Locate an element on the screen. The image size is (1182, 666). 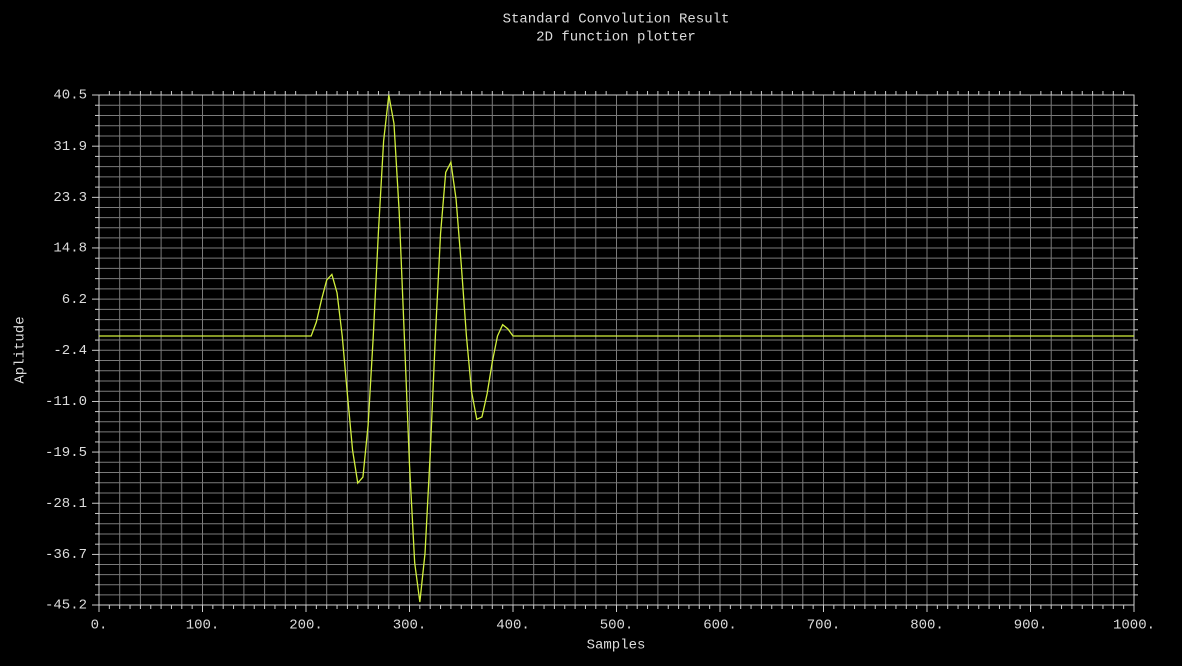
x-tick-label: 400. is located at coordinates (513, 626).